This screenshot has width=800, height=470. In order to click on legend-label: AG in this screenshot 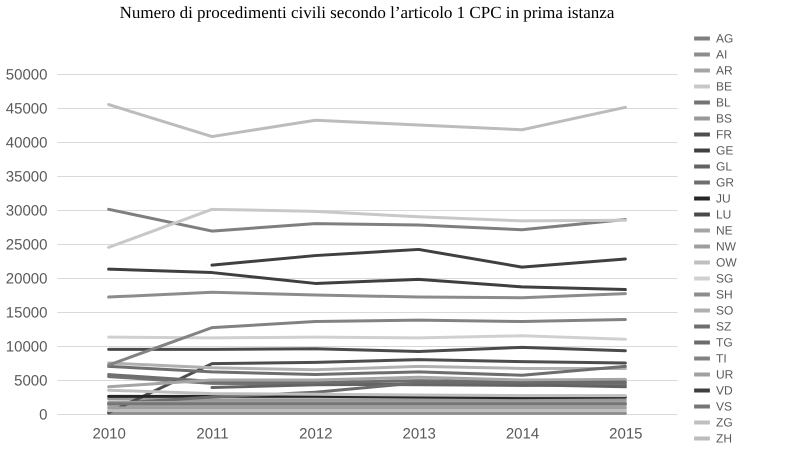, I will do `click(725, 39)`.